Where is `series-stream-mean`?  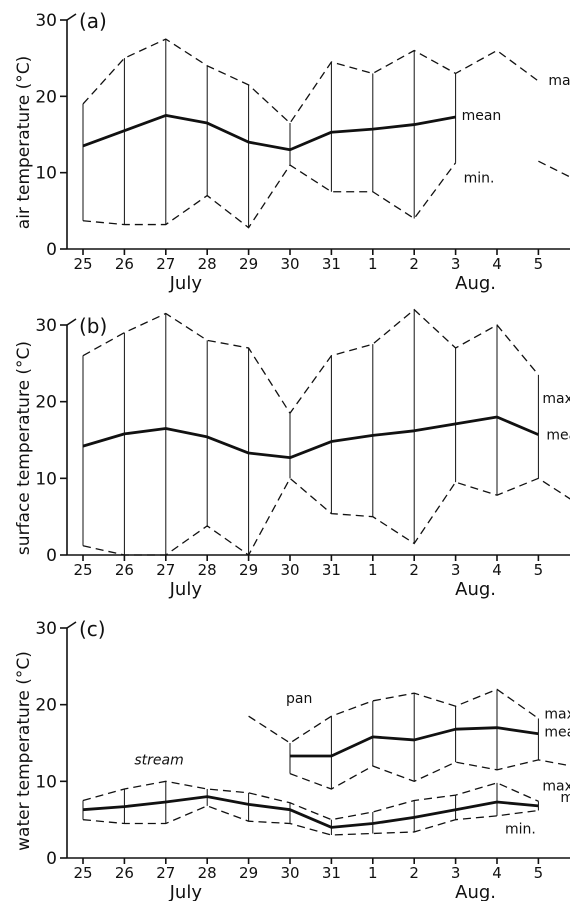
series-stream-mean is located at coordinates (310, 812).